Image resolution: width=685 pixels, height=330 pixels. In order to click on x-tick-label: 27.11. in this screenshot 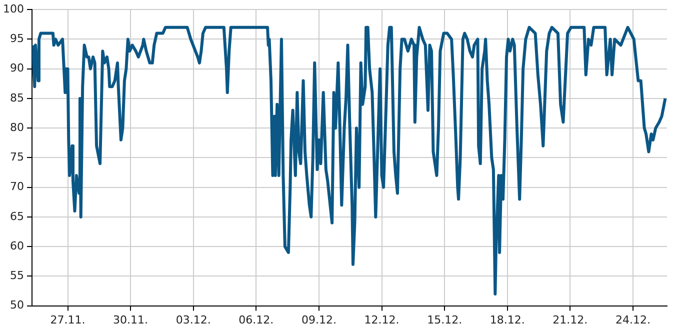, I will do `click(68, 319)`.